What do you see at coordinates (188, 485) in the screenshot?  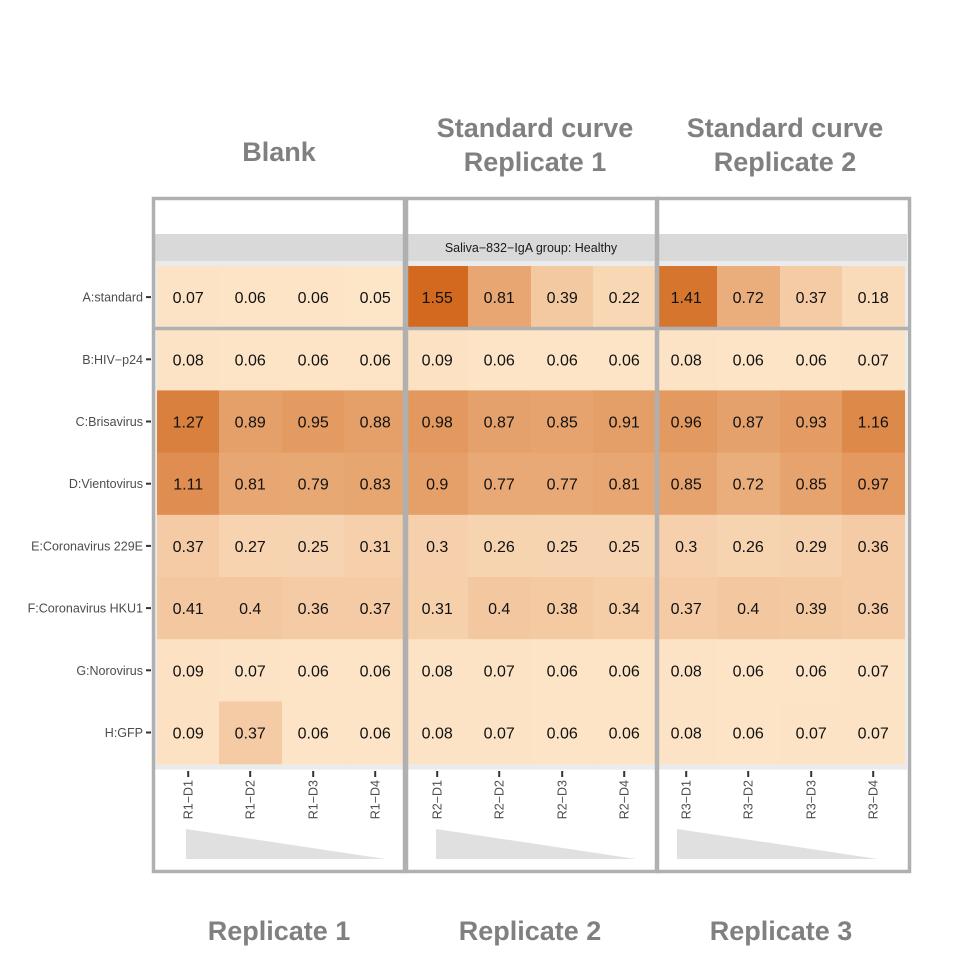 I see `cell-value: 1.11` at bounding box center [188, 485].